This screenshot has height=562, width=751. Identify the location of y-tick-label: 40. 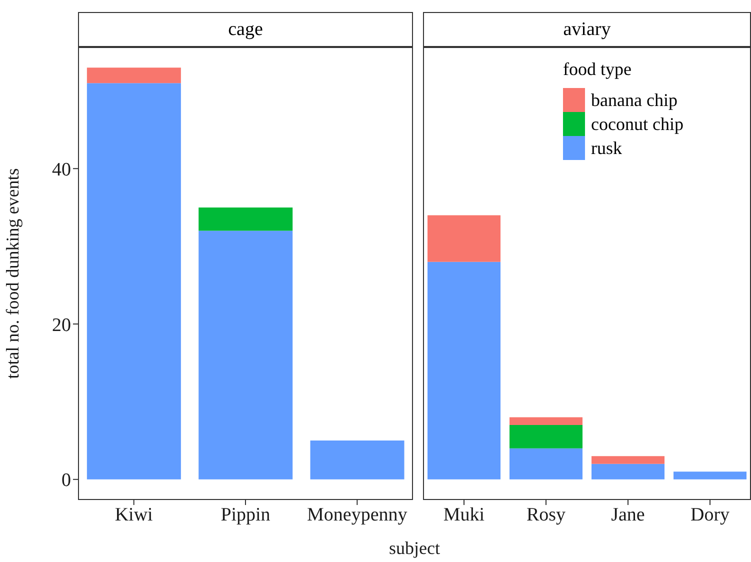
(61, 169).